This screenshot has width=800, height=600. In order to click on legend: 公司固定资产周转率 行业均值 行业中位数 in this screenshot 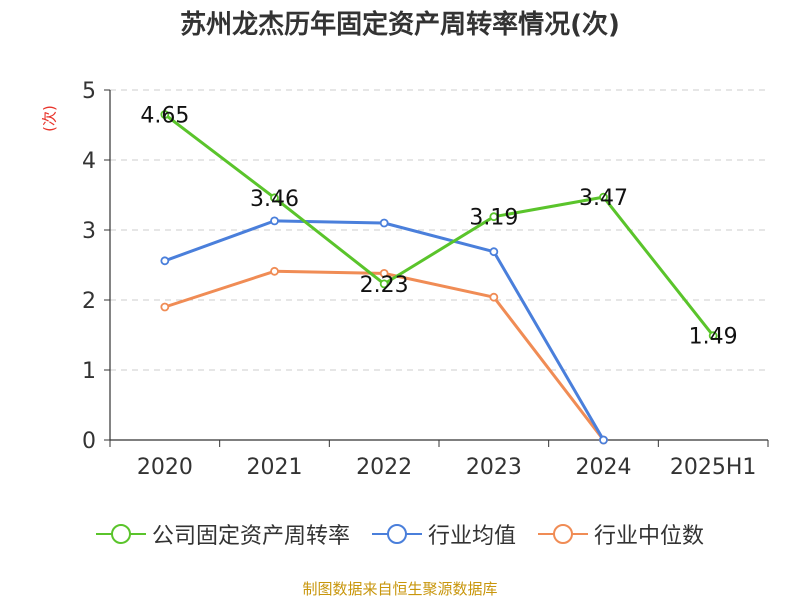, I will do `click(400, 534)`.